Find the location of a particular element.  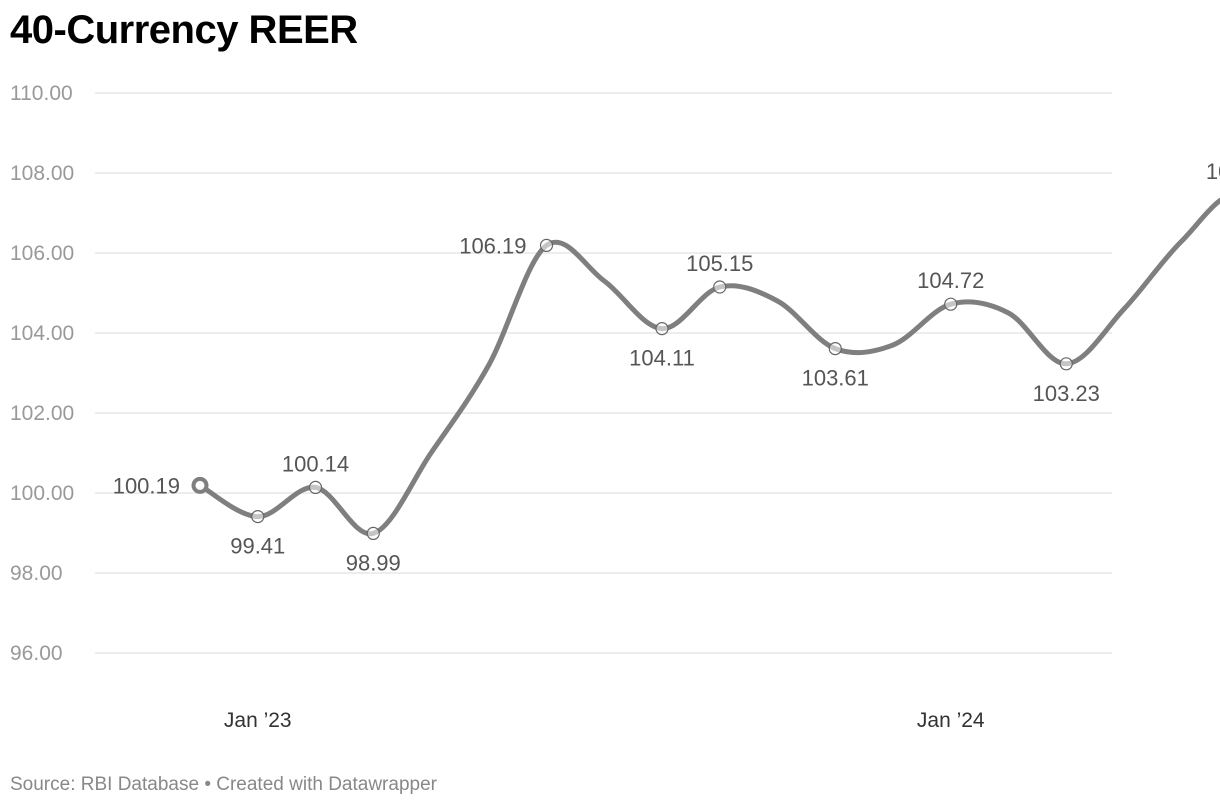

data-label: 103.23 is located at coordinates (1066, 393).